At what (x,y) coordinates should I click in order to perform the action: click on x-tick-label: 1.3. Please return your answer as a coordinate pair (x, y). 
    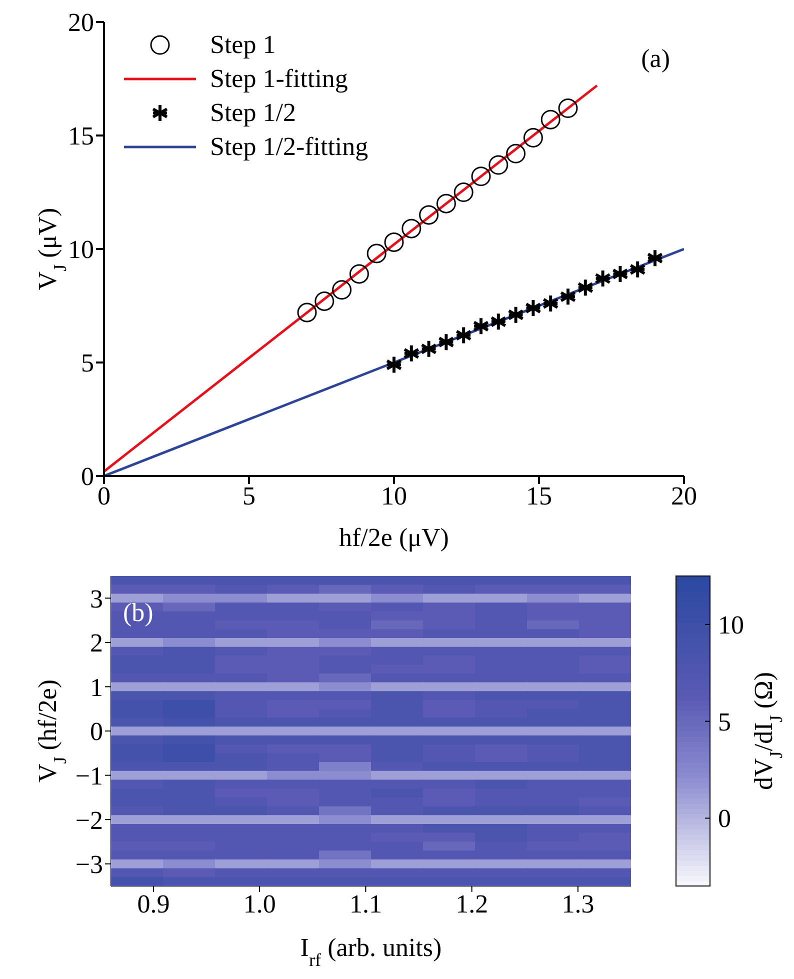
    Looking at the image, I should click on (578, 903).